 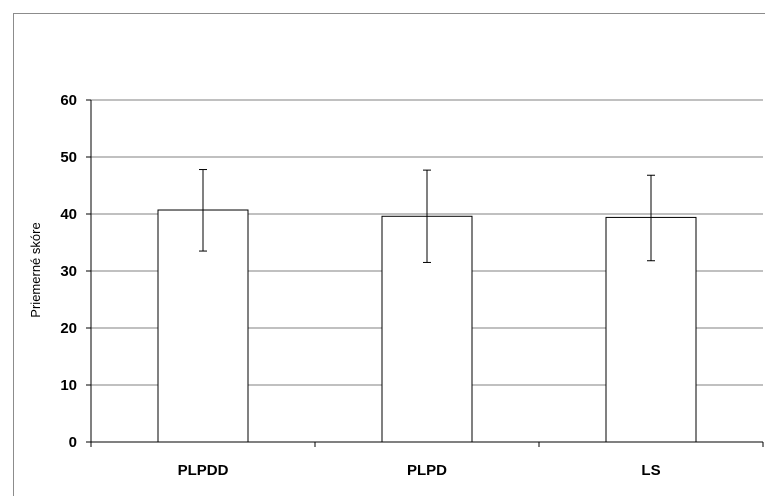 I want to click on x-category-label: LS, so click(x=650, y=470).